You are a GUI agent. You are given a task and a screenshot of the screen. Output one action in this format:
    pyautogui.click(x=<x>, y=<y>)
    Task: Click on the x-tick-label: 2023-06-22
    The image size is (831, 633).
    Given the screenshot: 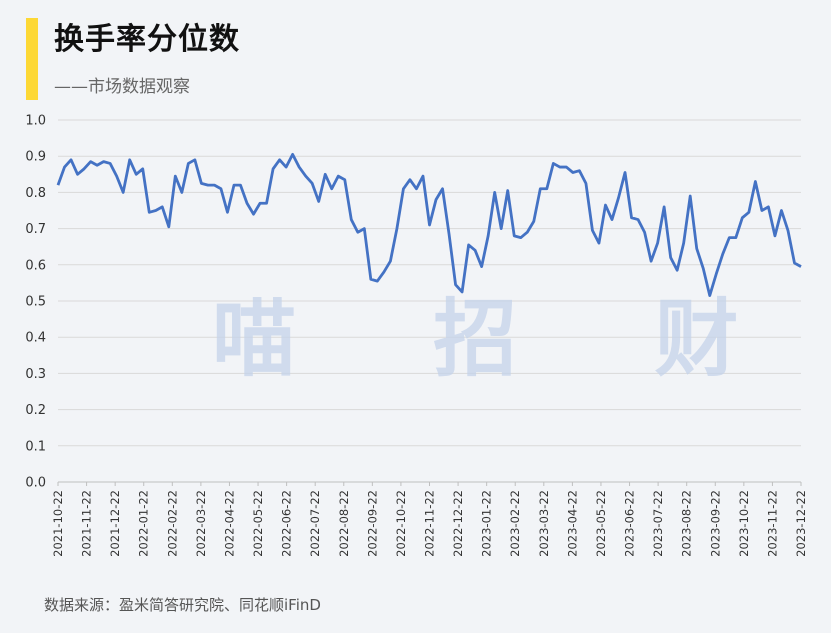 What is the action you would take?
    pyautogui.click(x=630, y=523)
    